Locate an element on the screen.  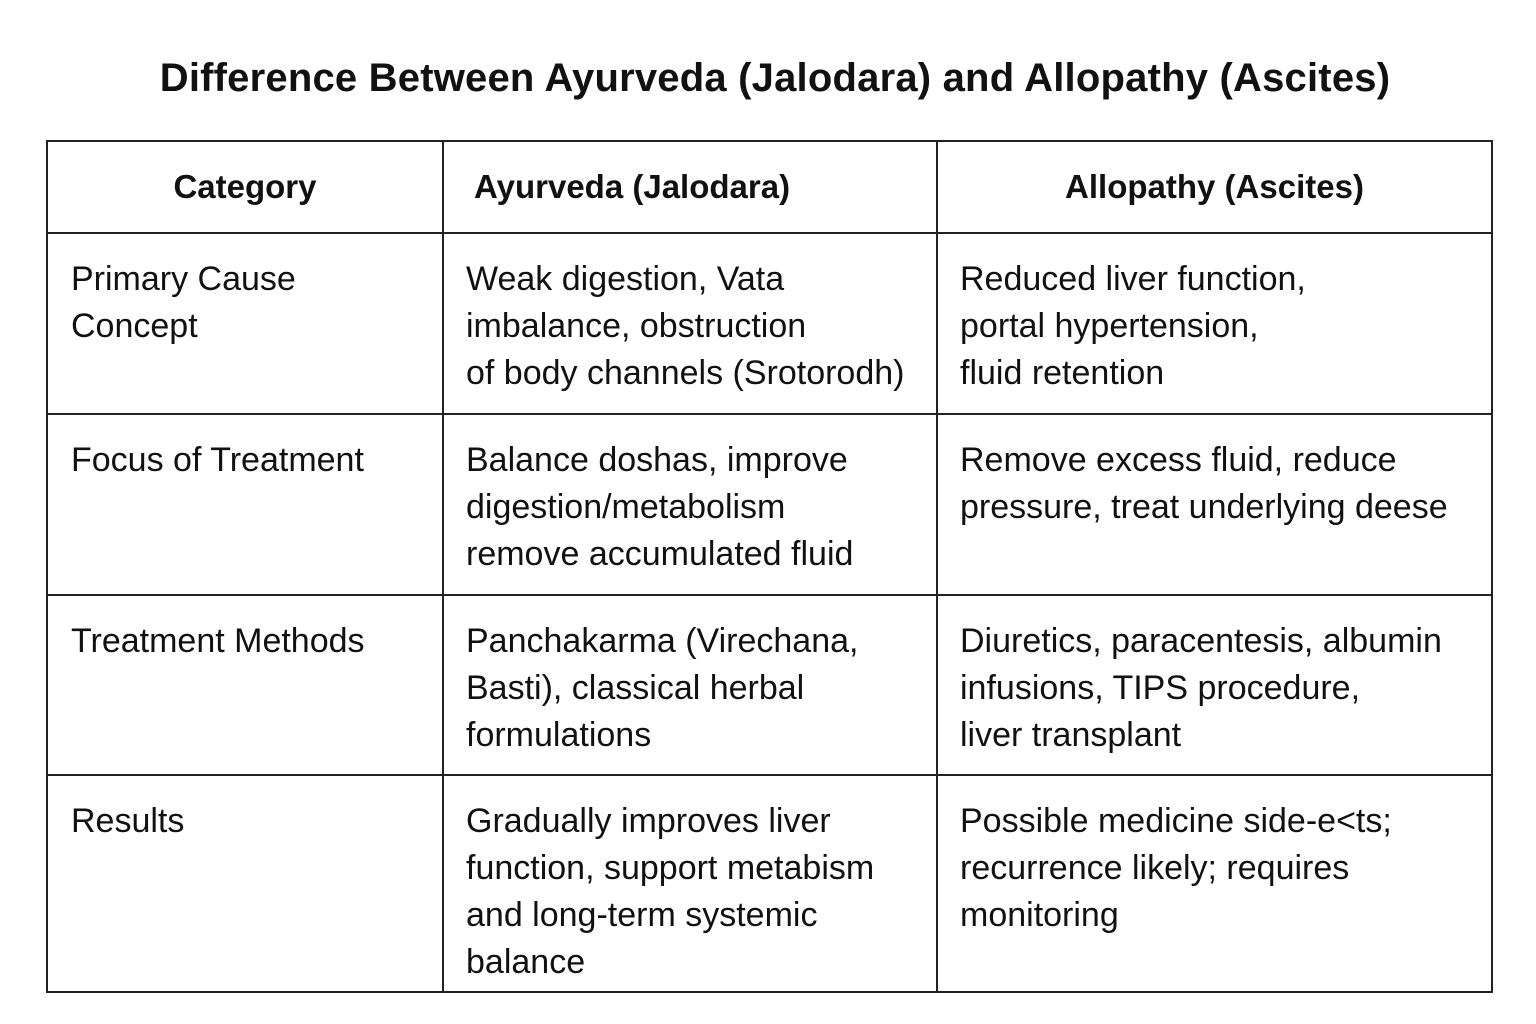
cell-text-line: fluid retention is located at coordinates (1062, 373).